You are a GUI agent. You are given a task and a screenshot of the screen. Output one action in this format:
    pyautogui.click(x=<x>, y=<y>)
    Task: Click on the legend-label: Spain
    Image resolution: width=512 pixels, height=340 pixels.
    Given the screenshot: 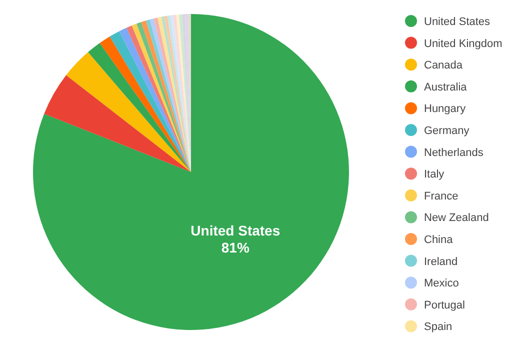 What is the action you would take?
    pyautogui.click(x=438, y=327)
    